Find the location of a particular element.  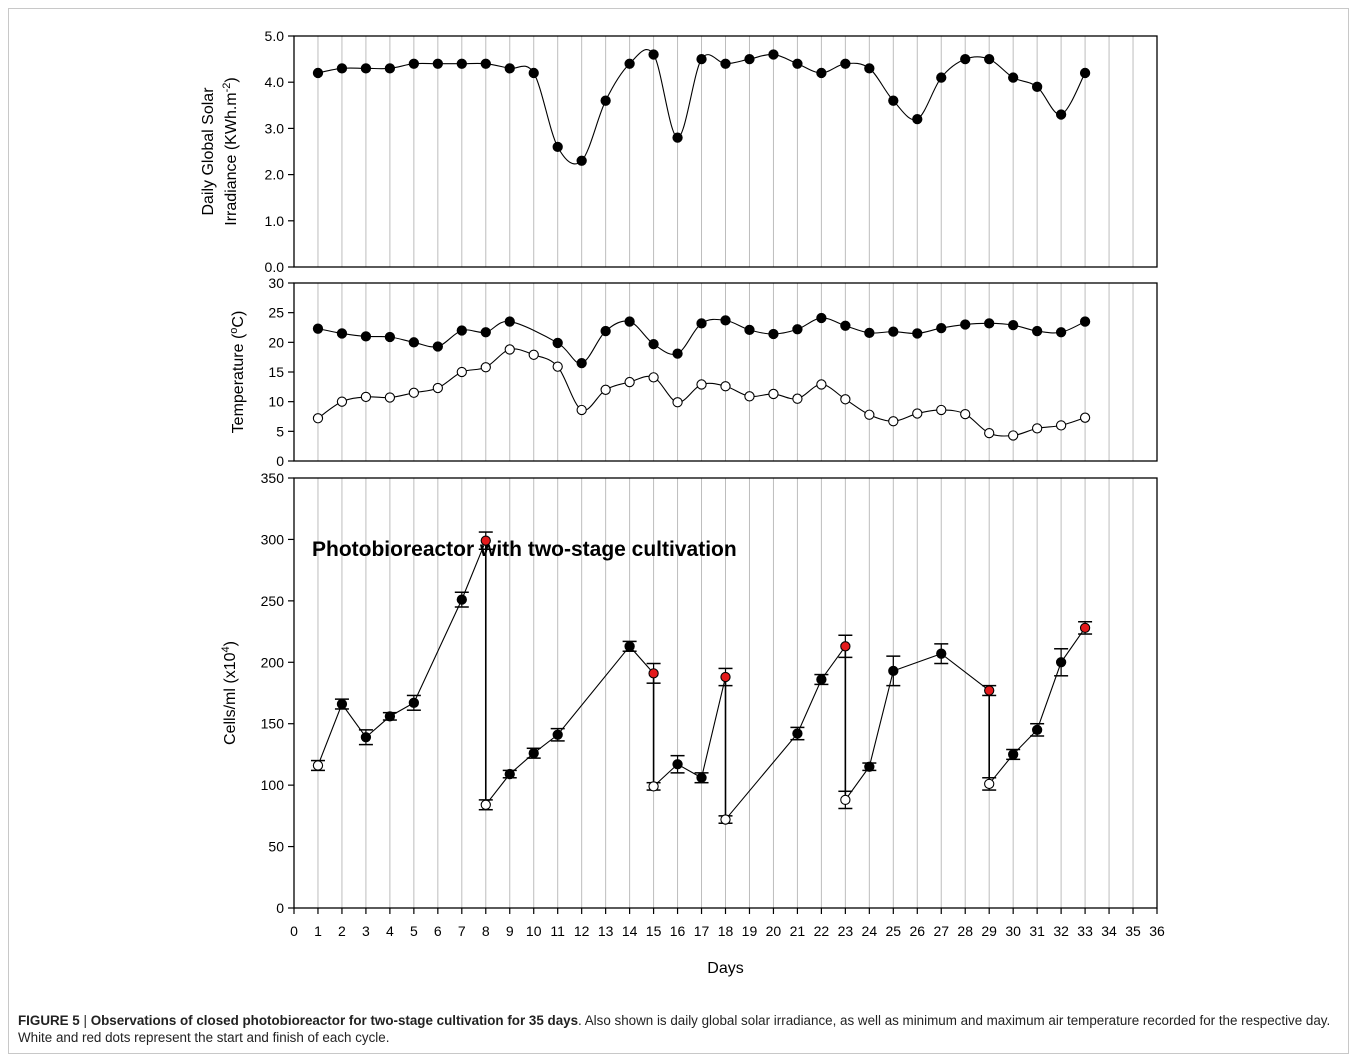

y-tick-label: 100 is located at coordinates (273, 785).